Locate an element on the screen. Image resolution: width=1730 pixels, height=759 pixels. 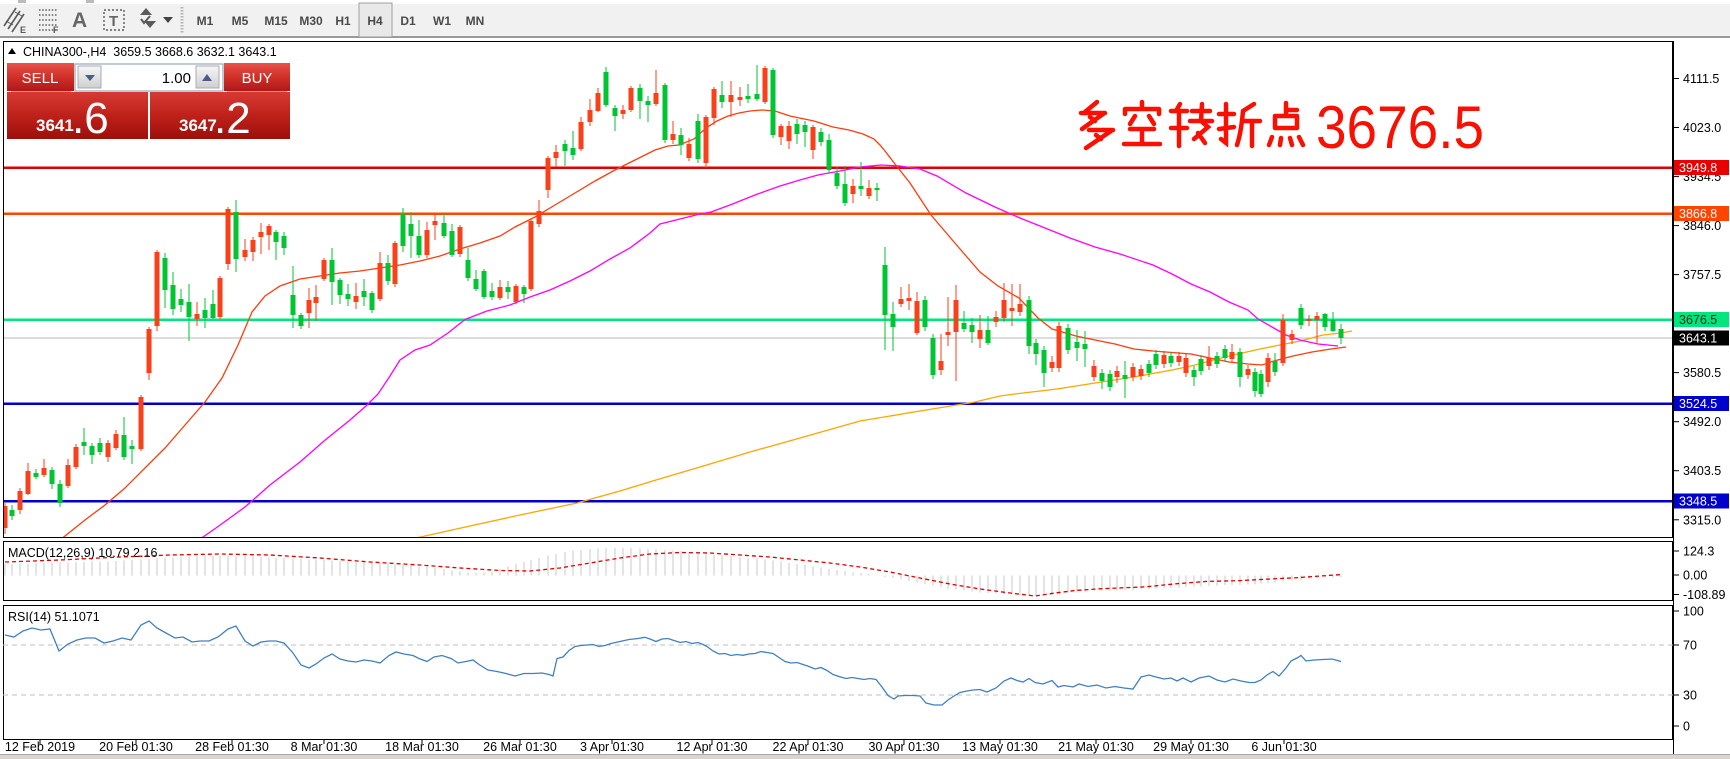
svg-text: 28 Feb 01:30 is located at coordinates (232, 747).